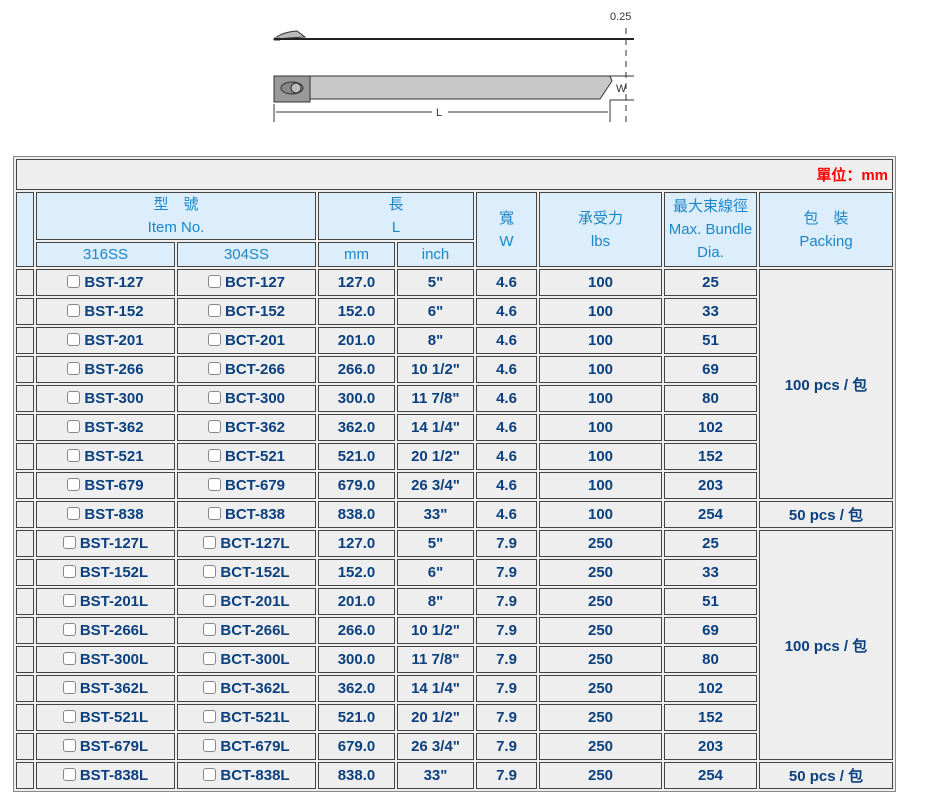  Describe the element at coordinates (600, 241) in the screenshot. I see `strength-en: lbs` at that location.